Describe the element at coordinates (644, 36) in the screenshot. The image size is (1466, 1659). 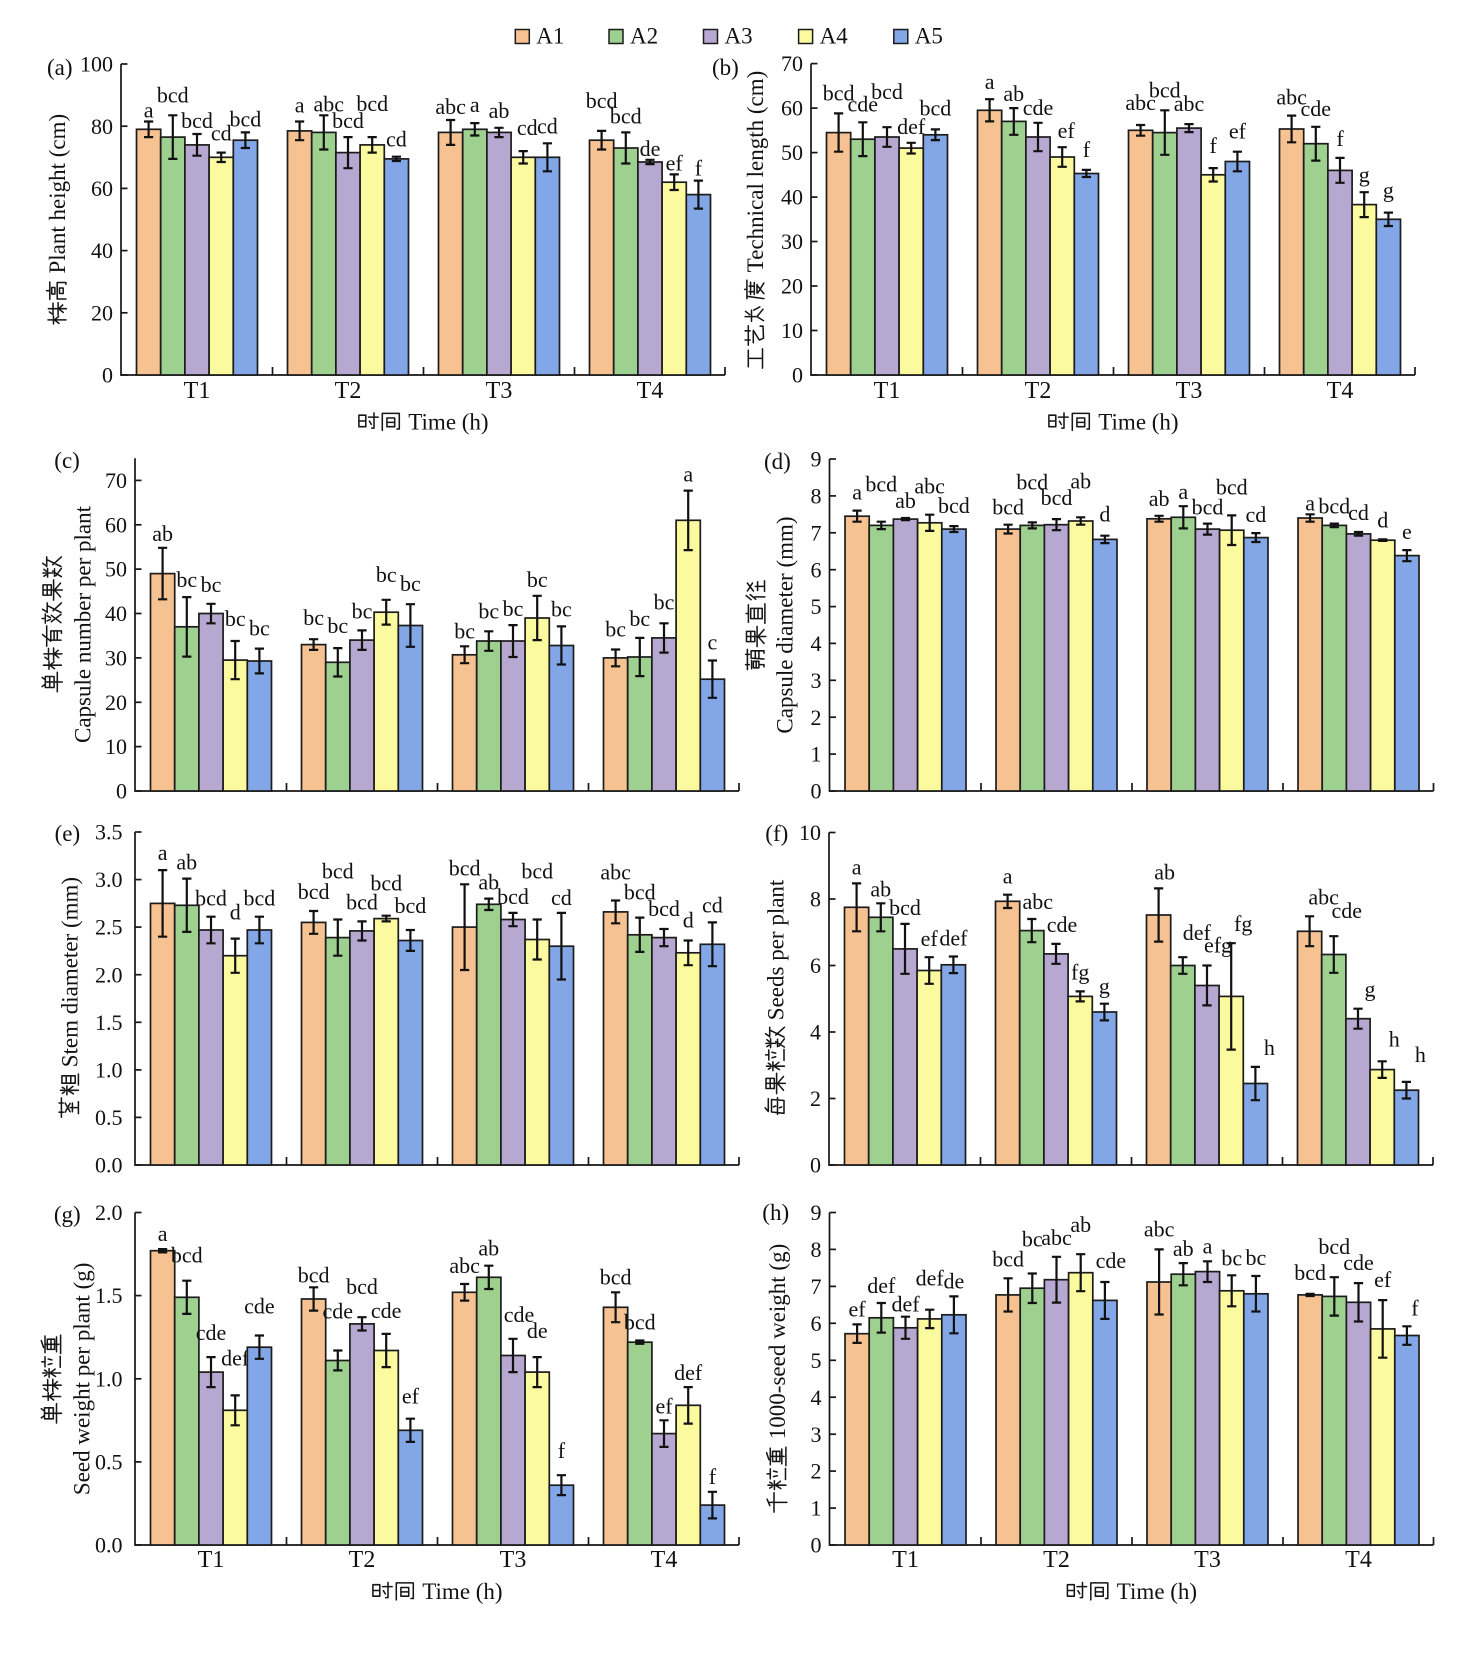
I see `svg-text: A2` at that location.